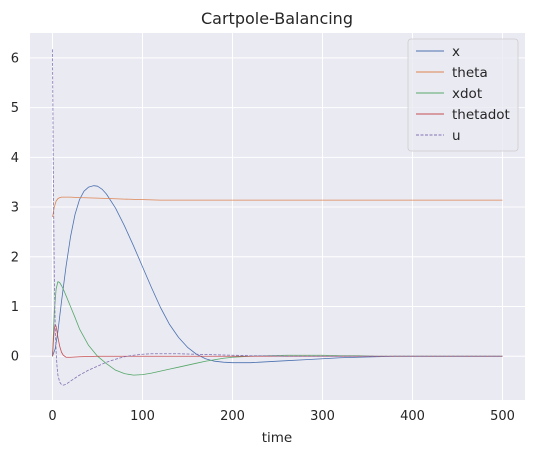 The height and width of the screenshot is (455, 538). What do you see at coordinates (15, 307) in the screenshot?
I see `y-tick-label: 1` at bounding box center [15, 307].